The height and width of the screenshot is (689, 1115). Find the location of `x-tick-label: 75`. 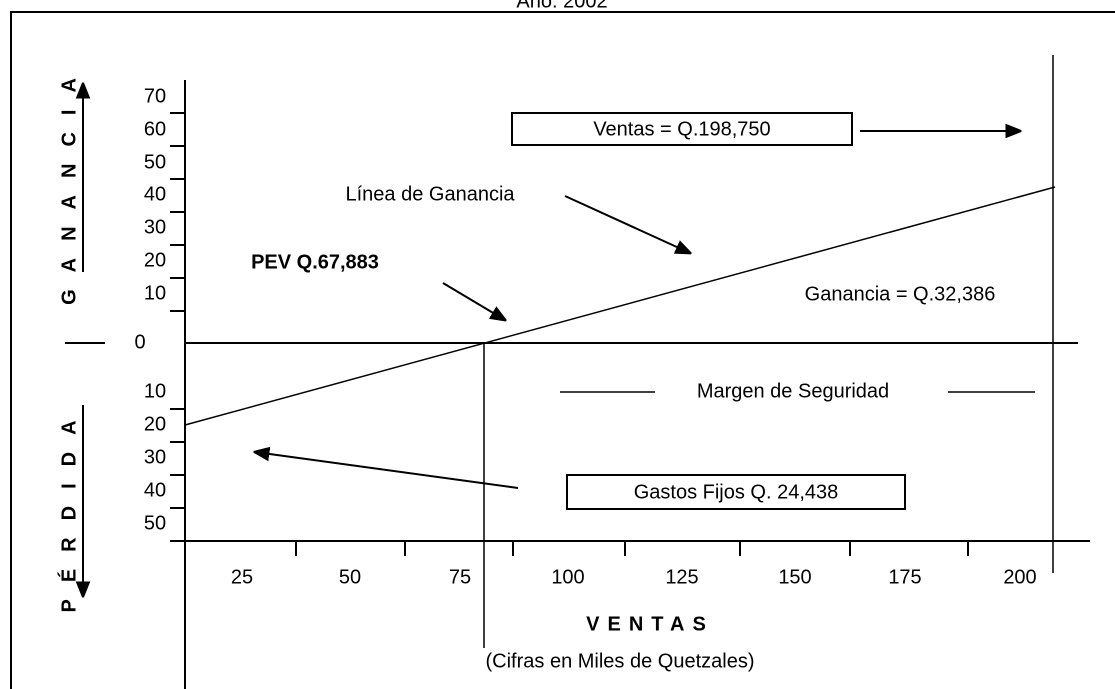

x-tick-label: 75 is located at coordinates (460, 577).